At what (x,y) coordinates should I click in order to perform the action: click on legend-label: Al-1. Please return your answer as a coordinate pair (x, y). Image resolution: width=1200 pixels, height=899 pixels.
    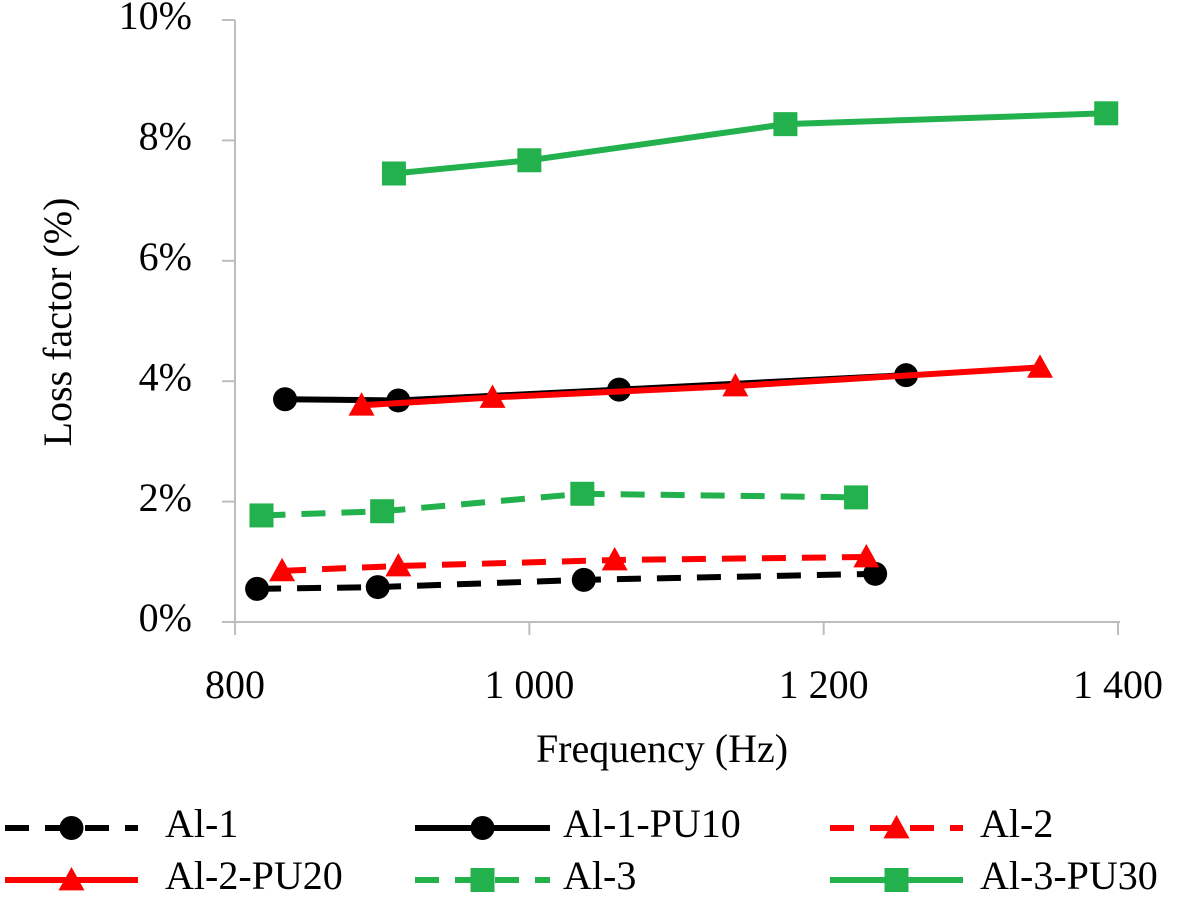
    Looking at the image, I should click on (201, 823).